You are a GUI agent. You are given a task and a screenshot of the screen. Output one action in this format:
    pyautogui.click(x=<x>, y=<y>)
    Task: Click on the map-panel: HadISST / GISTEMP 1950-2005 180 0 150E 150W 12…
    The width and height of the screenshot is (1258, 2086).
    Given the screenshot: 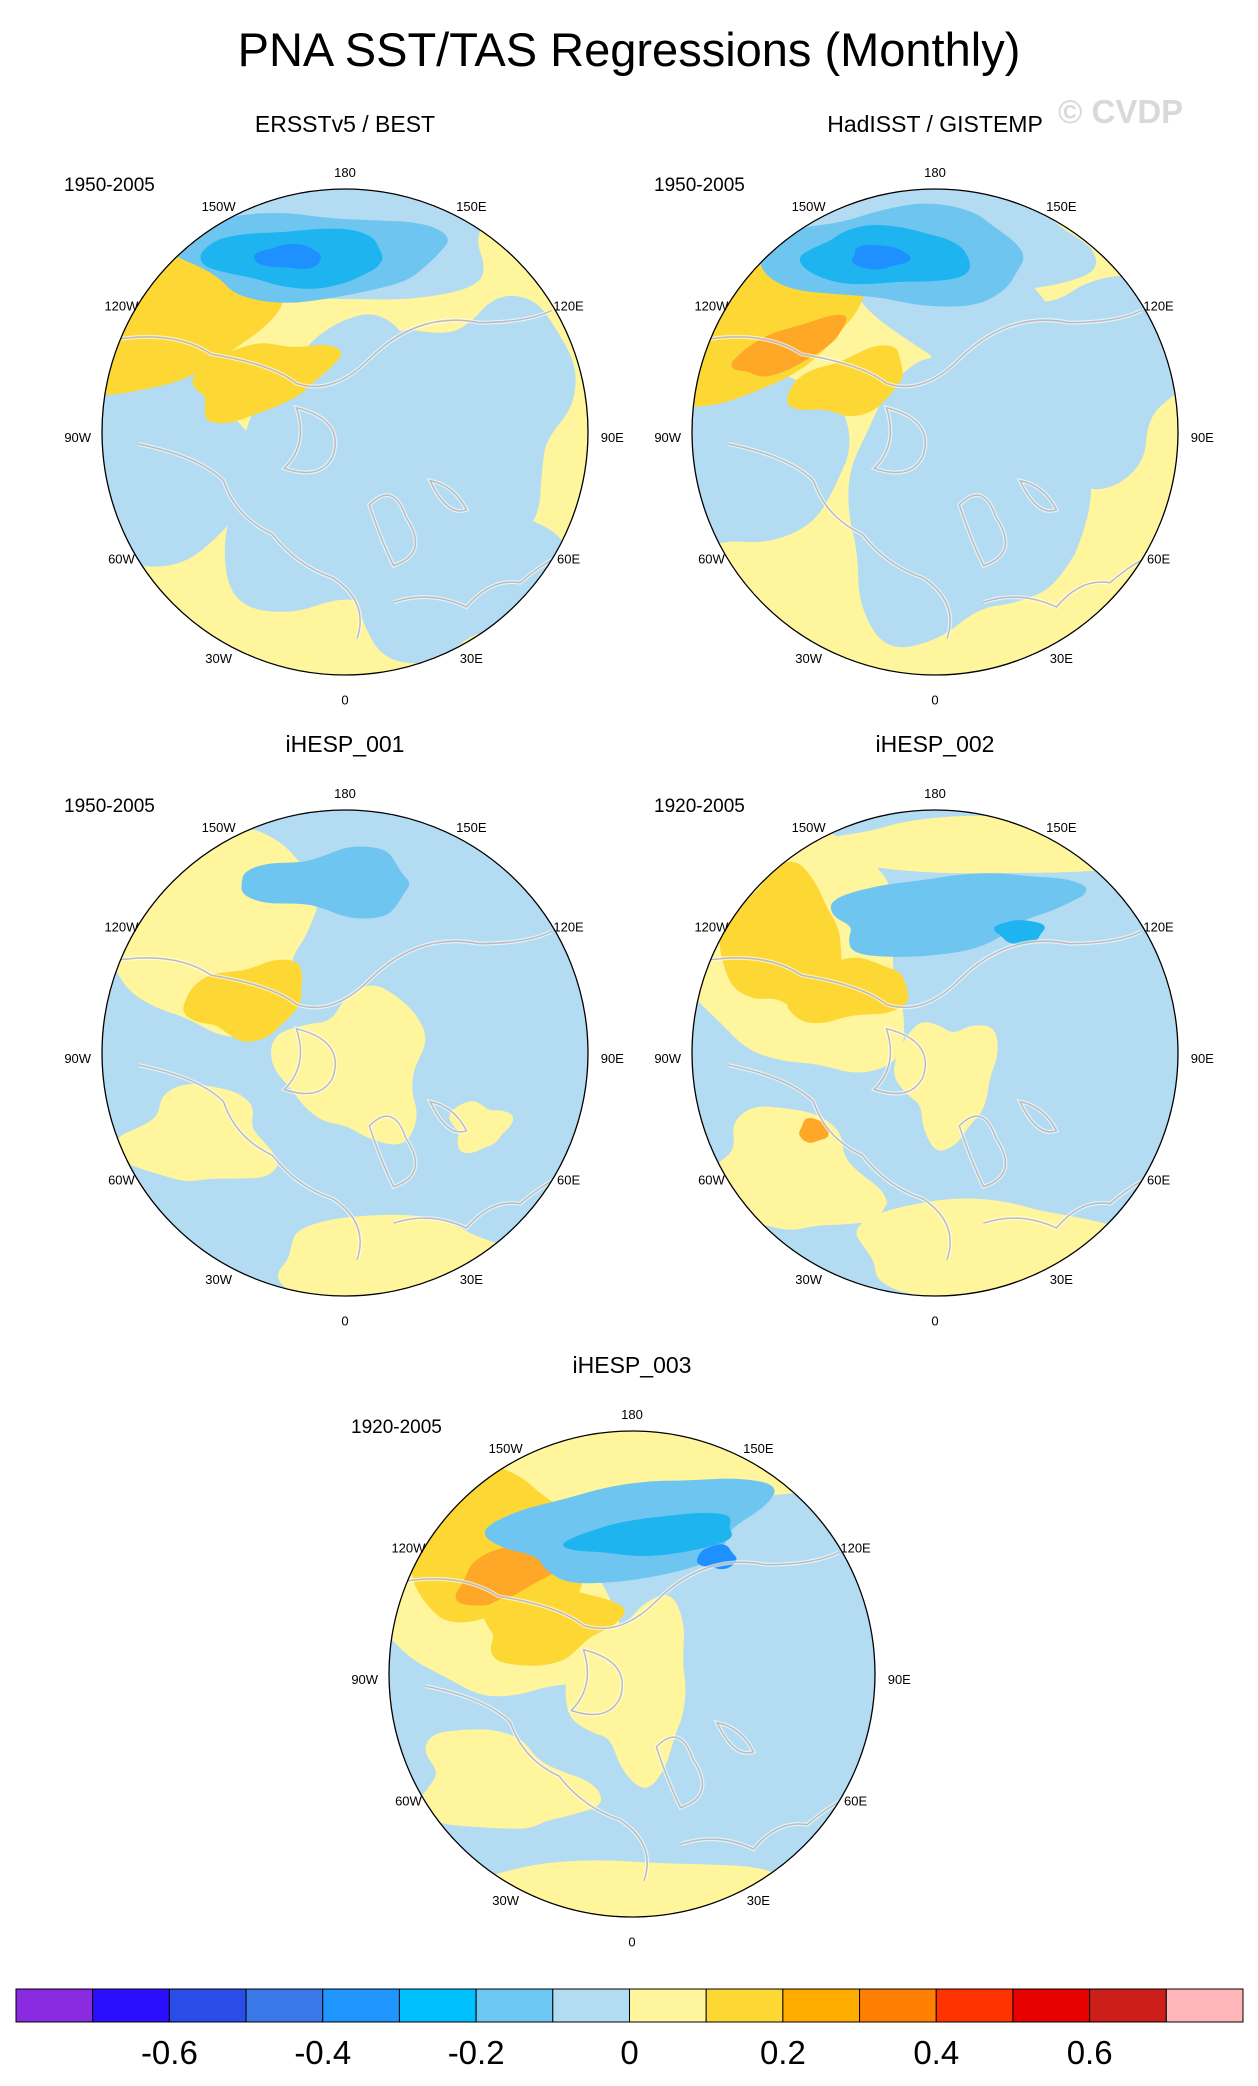 What is the action you would take?
    pyautogui.click(x=934, y=409)
    